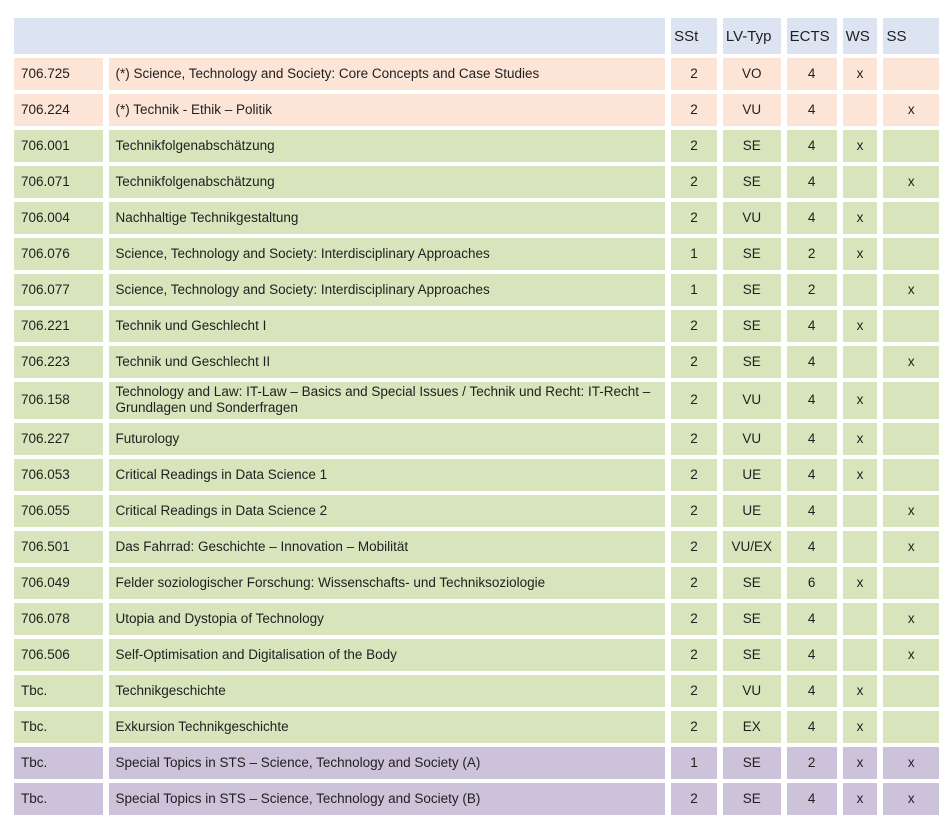 This screenshot has height=819, width=945. Describe the element at coordinates (59, 618) in the screenshot. I see `course-code-cell: 706.078` at that location.